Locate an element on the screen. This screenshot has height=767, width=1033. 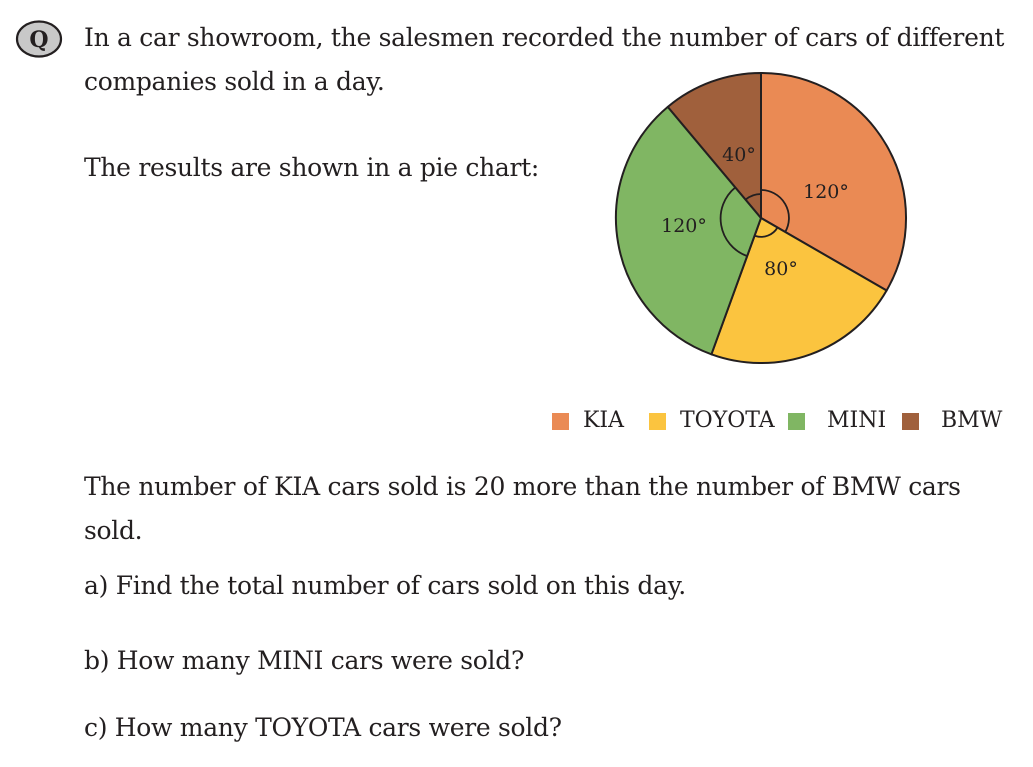
question-badge: Q is located at coordinates (39, 39).